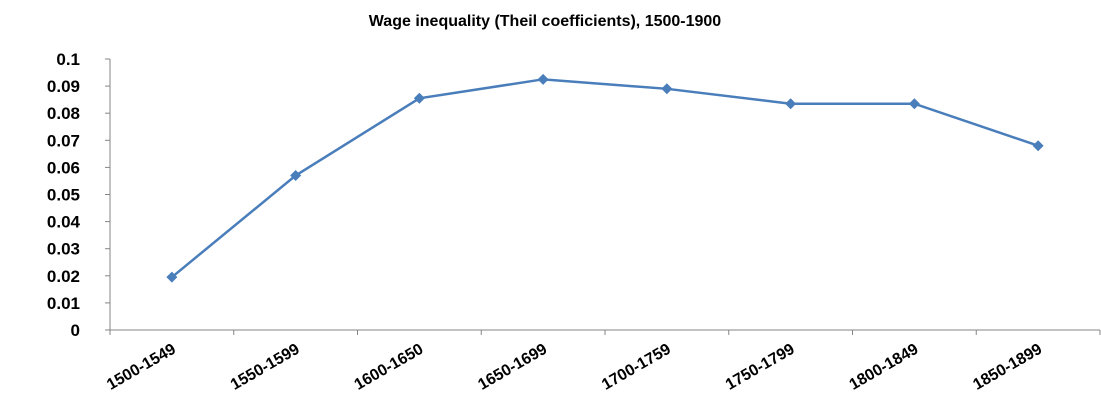 The image size is (1101, 416). Describe the element at coordinates (63, 249) in the screenshot. I see `y-tick-label: 0.03` at that location.